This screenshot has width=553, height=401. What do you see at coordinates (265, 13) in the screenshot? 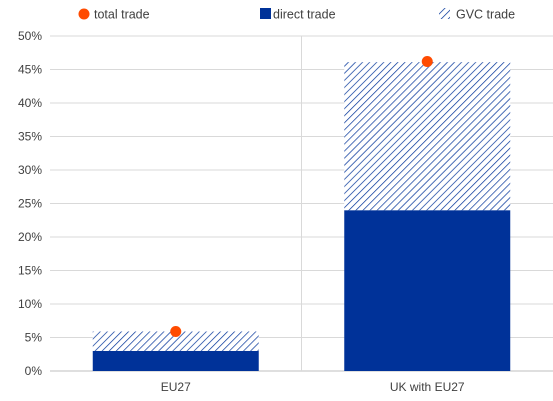
I see `legend-swatch-direct-trade` at bounding box center [265, 13].